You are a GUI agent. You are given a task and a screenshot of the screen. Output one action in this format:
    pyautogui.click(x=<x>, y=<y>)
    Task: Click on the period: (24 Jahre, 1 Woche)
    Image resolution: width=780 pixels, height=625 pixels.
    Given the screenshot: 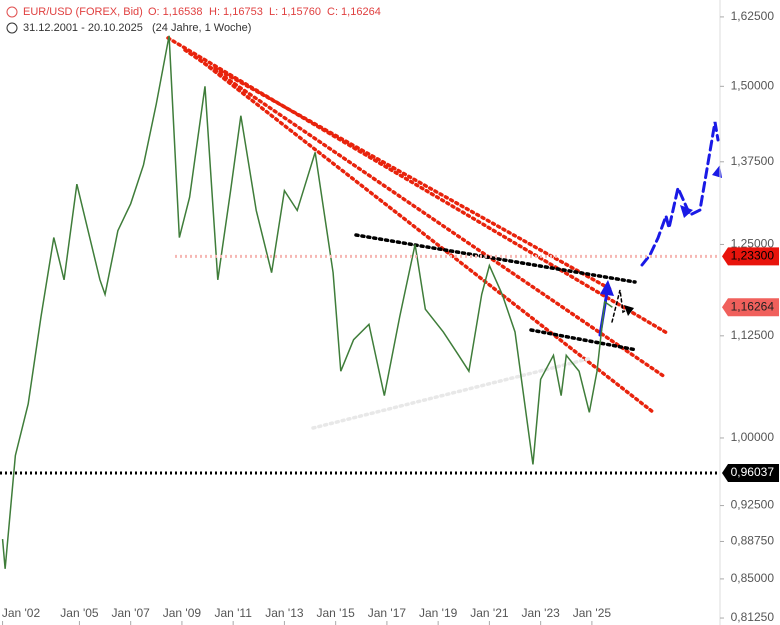 What is the action you would take?
    pyautogui.click(x=201, y=28)
    